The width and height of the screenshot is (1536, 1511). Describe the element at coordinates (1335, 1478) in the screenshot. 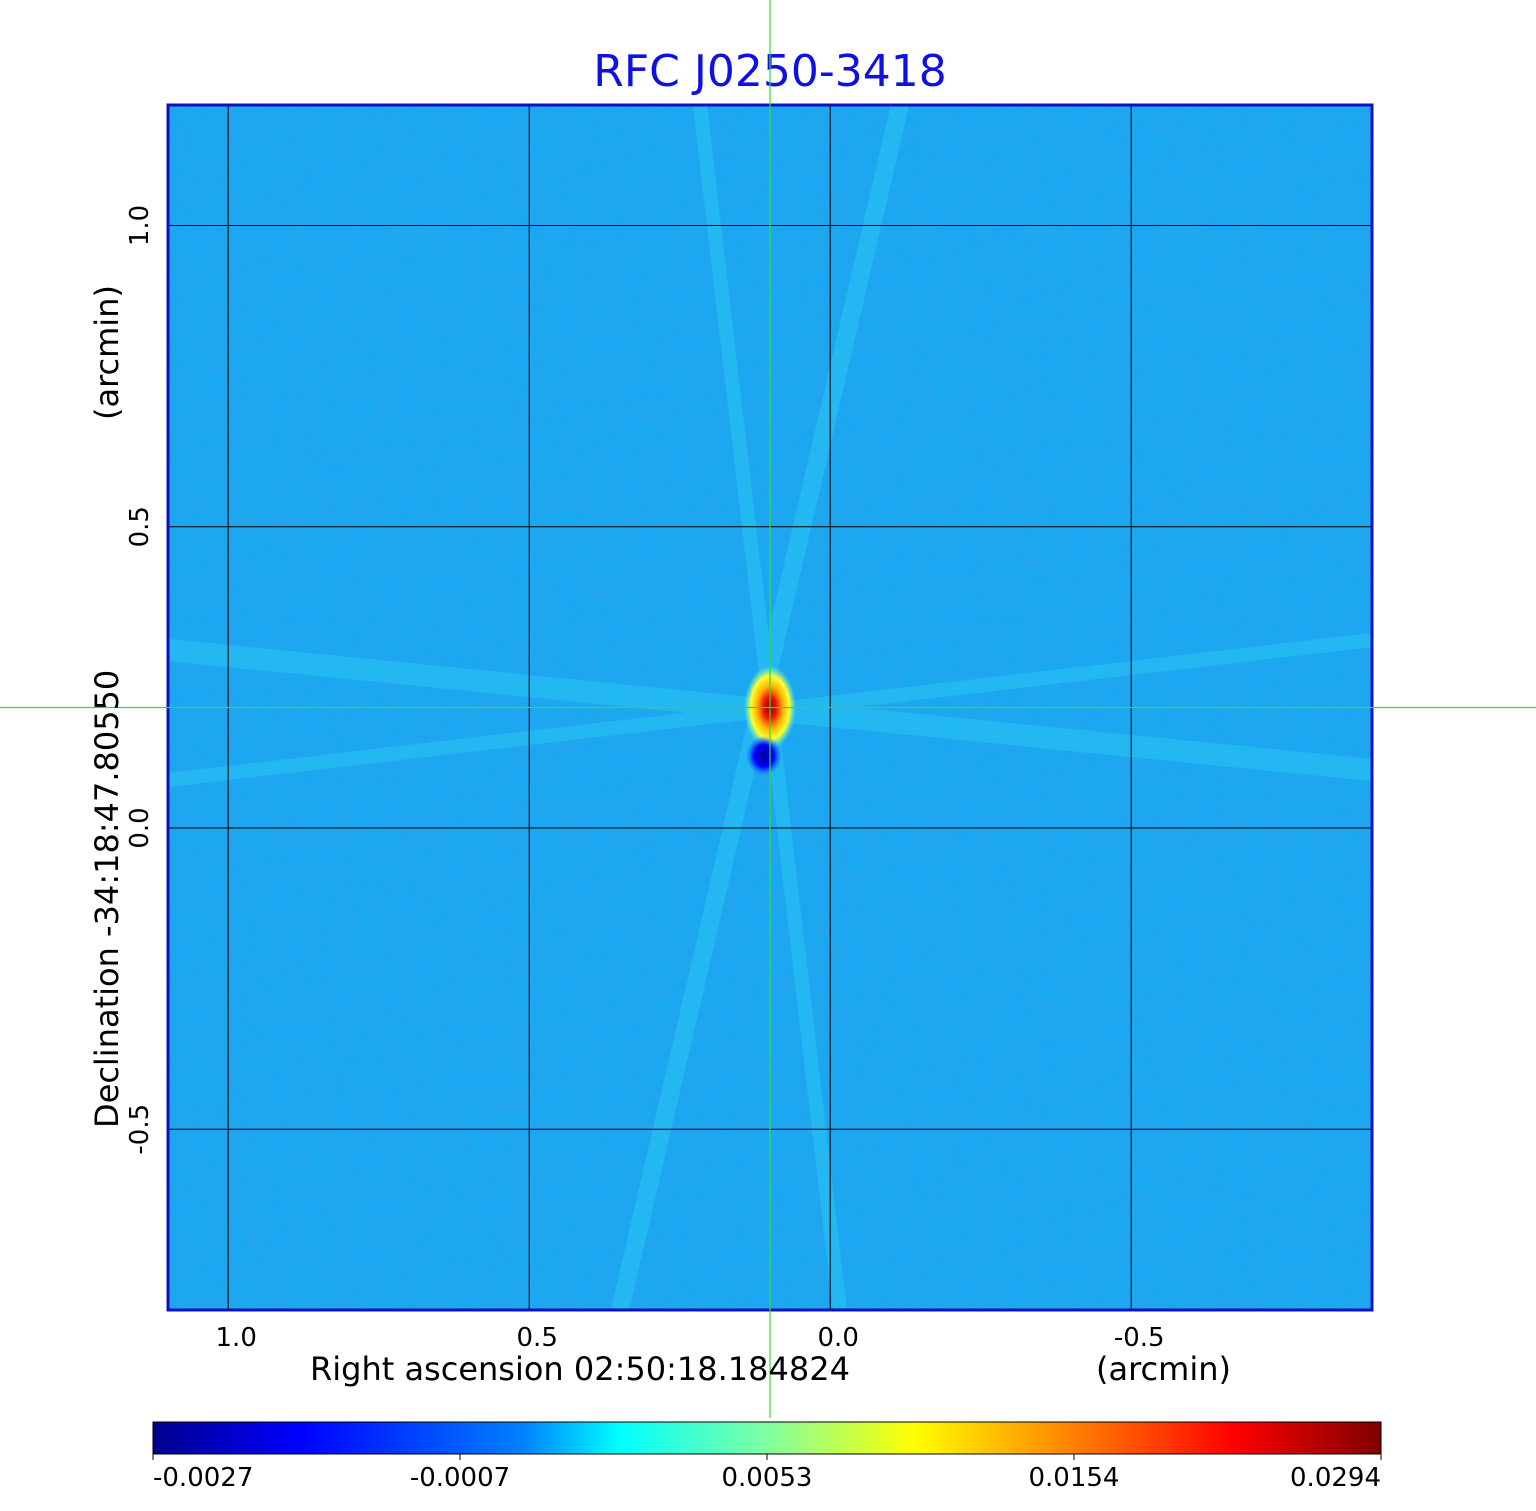

I see `colorbar-tick-label: 0.0294` at that location.